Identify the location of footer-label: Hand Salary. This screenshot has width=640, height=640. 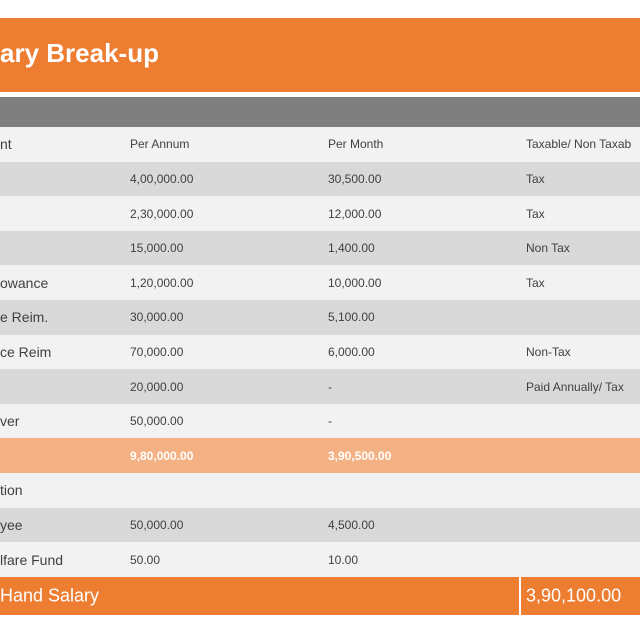
(50, 595).